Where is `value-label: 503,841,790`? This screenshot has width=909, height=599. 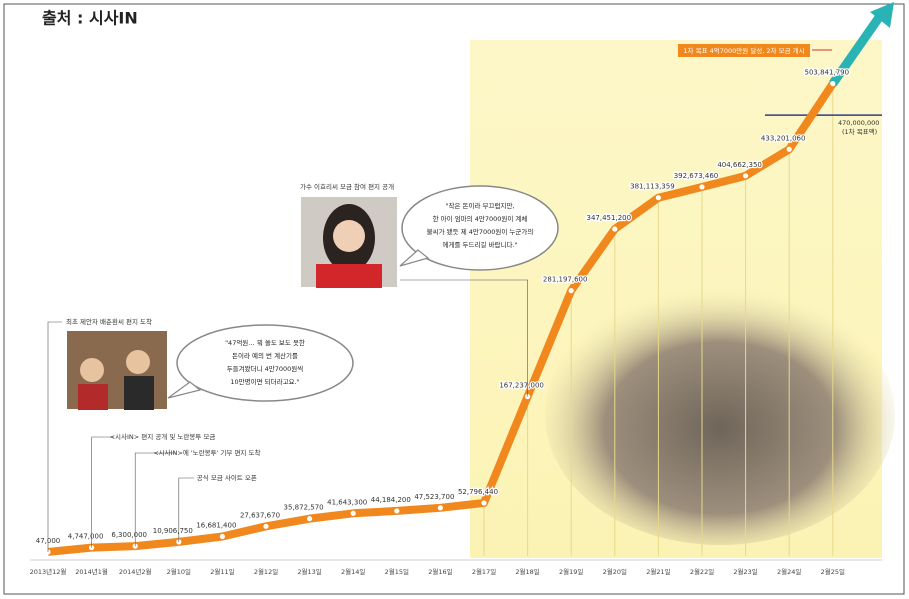
value-label: 503,841,790 is located at coordinates (827, 73).